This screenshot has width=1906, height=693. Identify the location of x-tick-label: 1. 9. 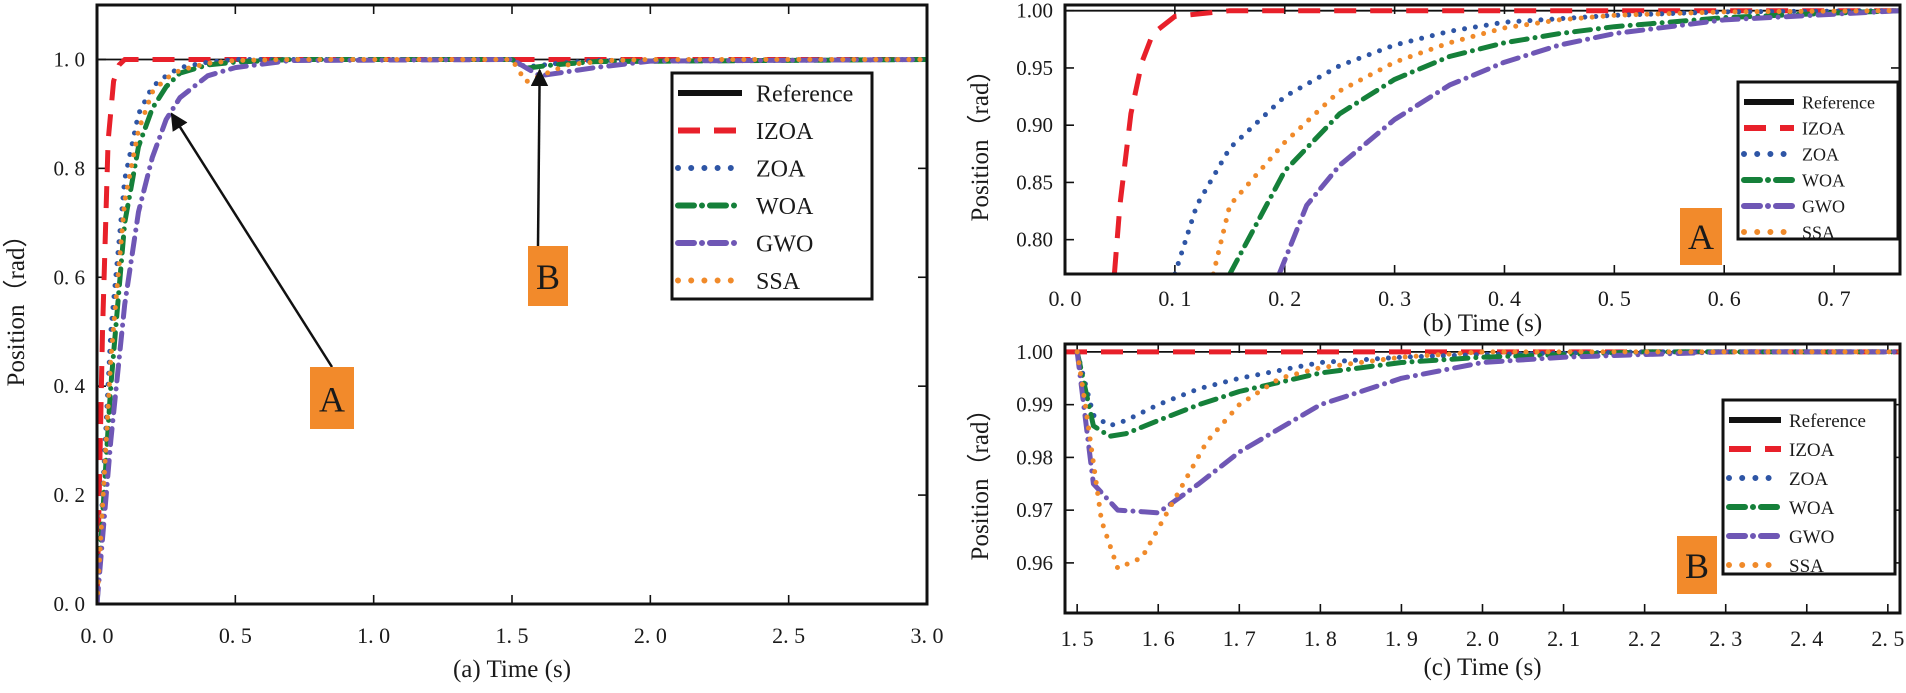
(1401, 638).